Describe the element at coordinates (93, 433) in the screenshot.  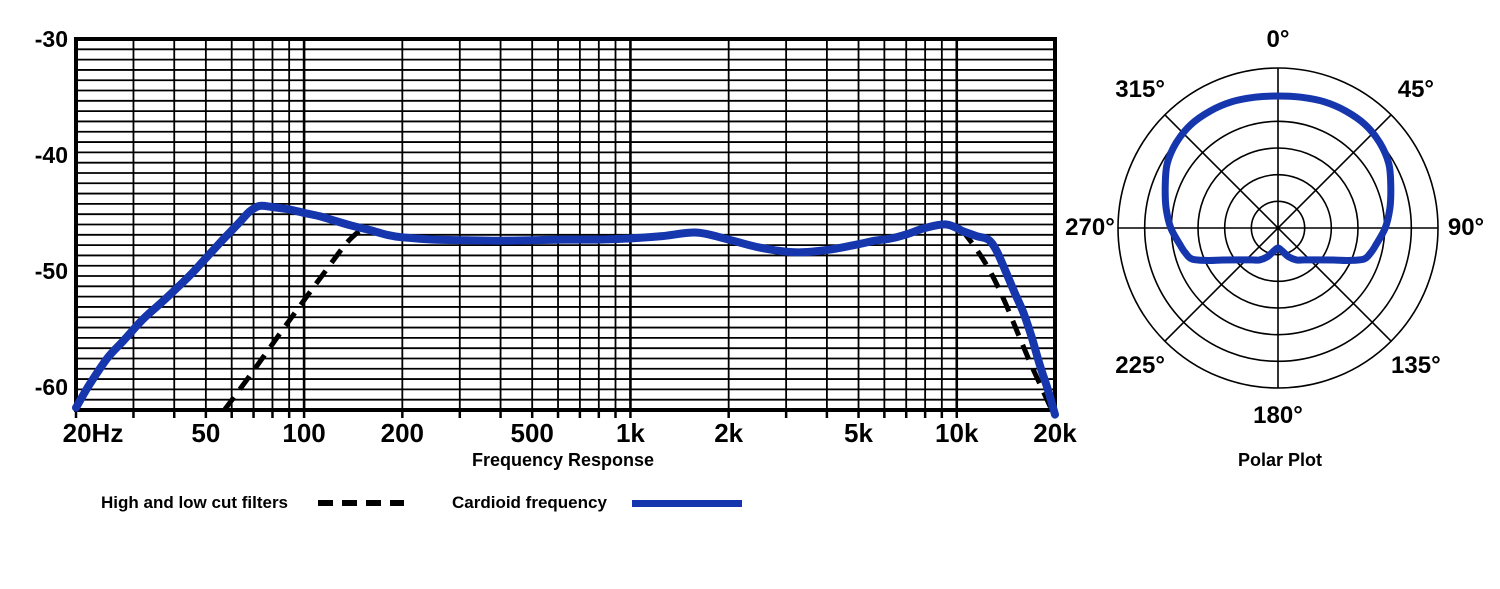
I see `x-tick-label: 20Hz` at that location.